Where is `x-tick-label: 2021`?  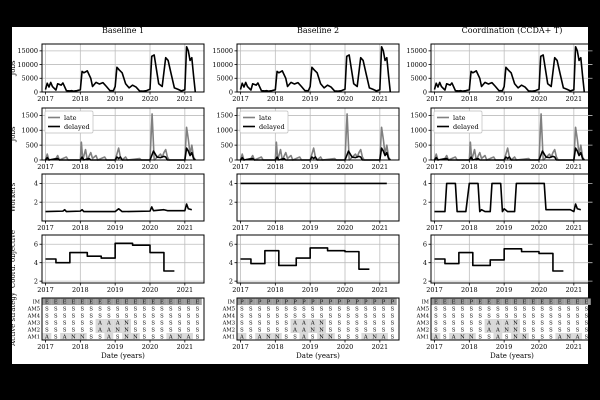 x-tick-label: 2021 is located at coordinates (185, 228).